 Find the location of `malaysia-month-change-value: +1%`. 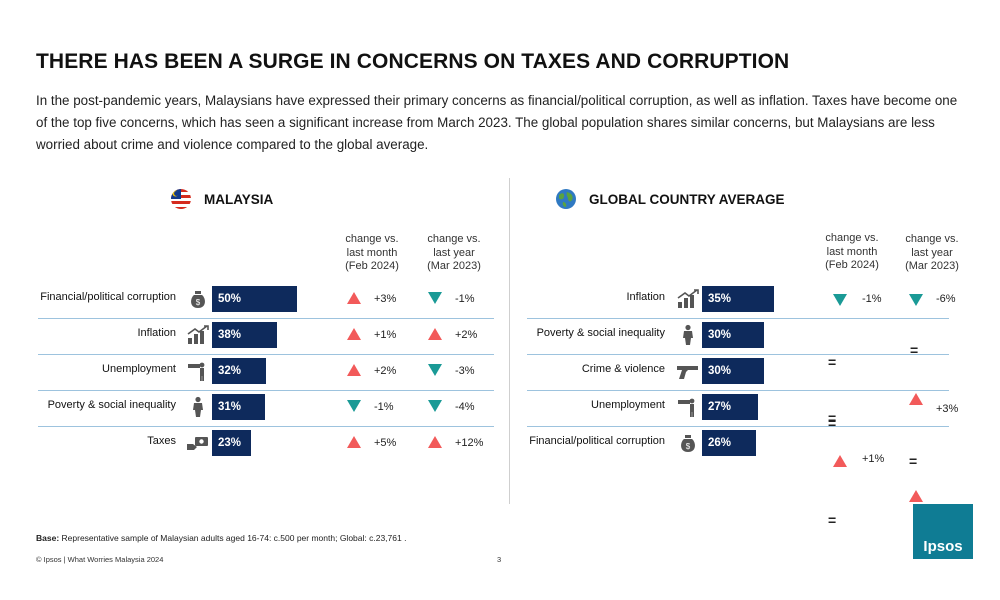

malaysia-month-change-value: +1% is located at coordinates (385, 335).